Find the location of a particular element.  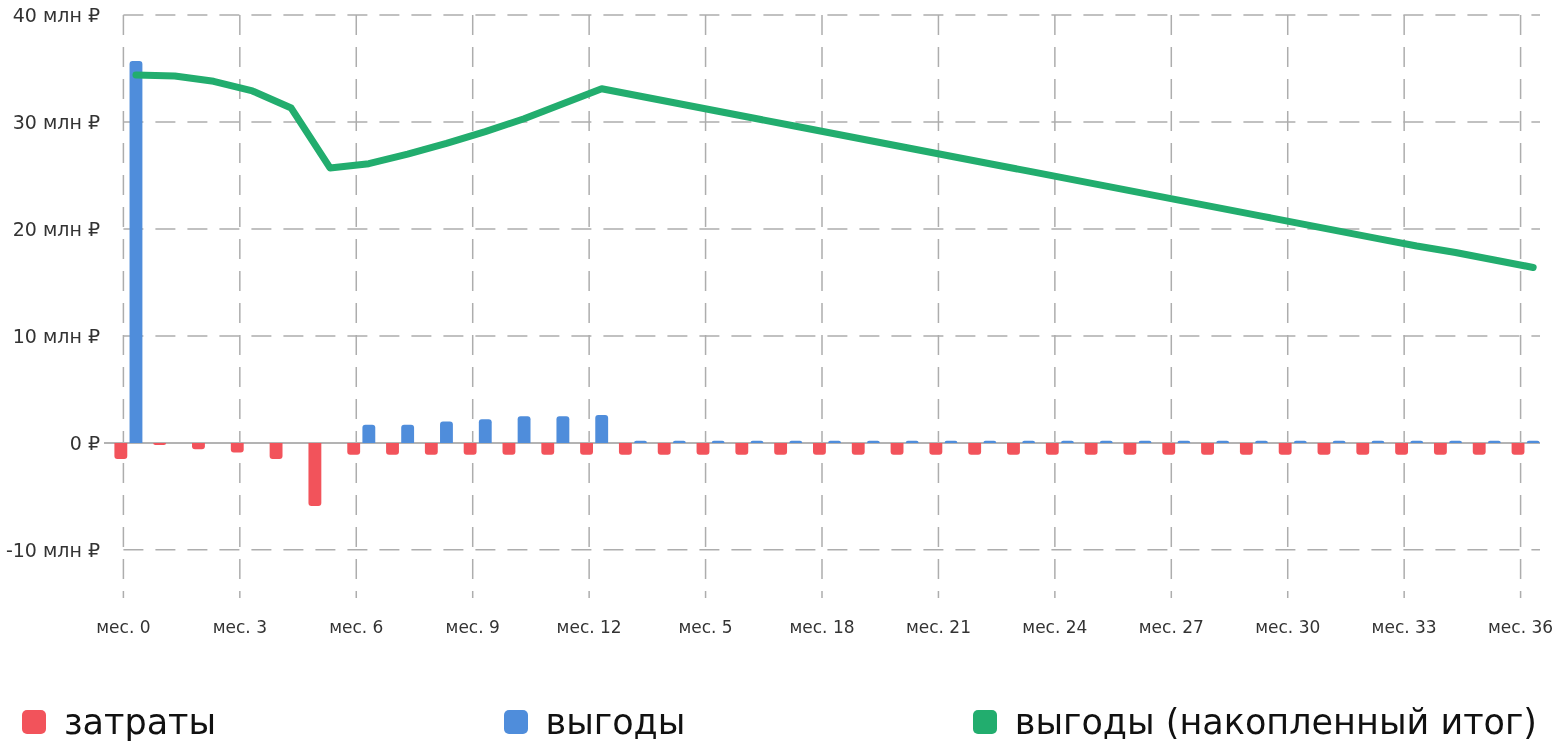

x-tick-label: мес. 18 is located at coordinates (822, 627).